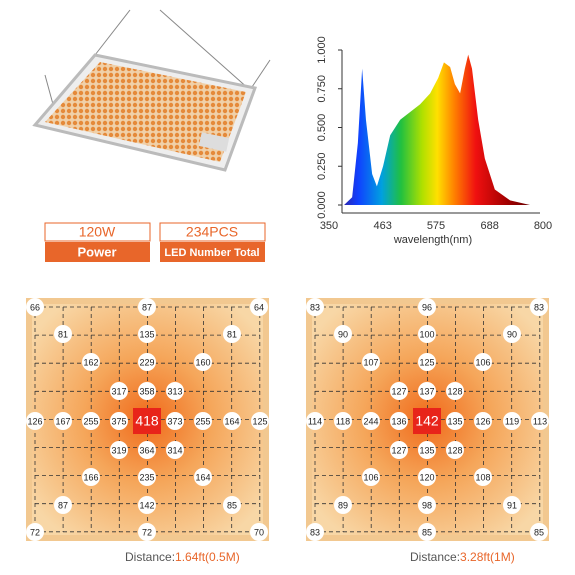 This screenshot has height=575, width=575. I want to click on badge-value: 234PCS, so click(212, 232).